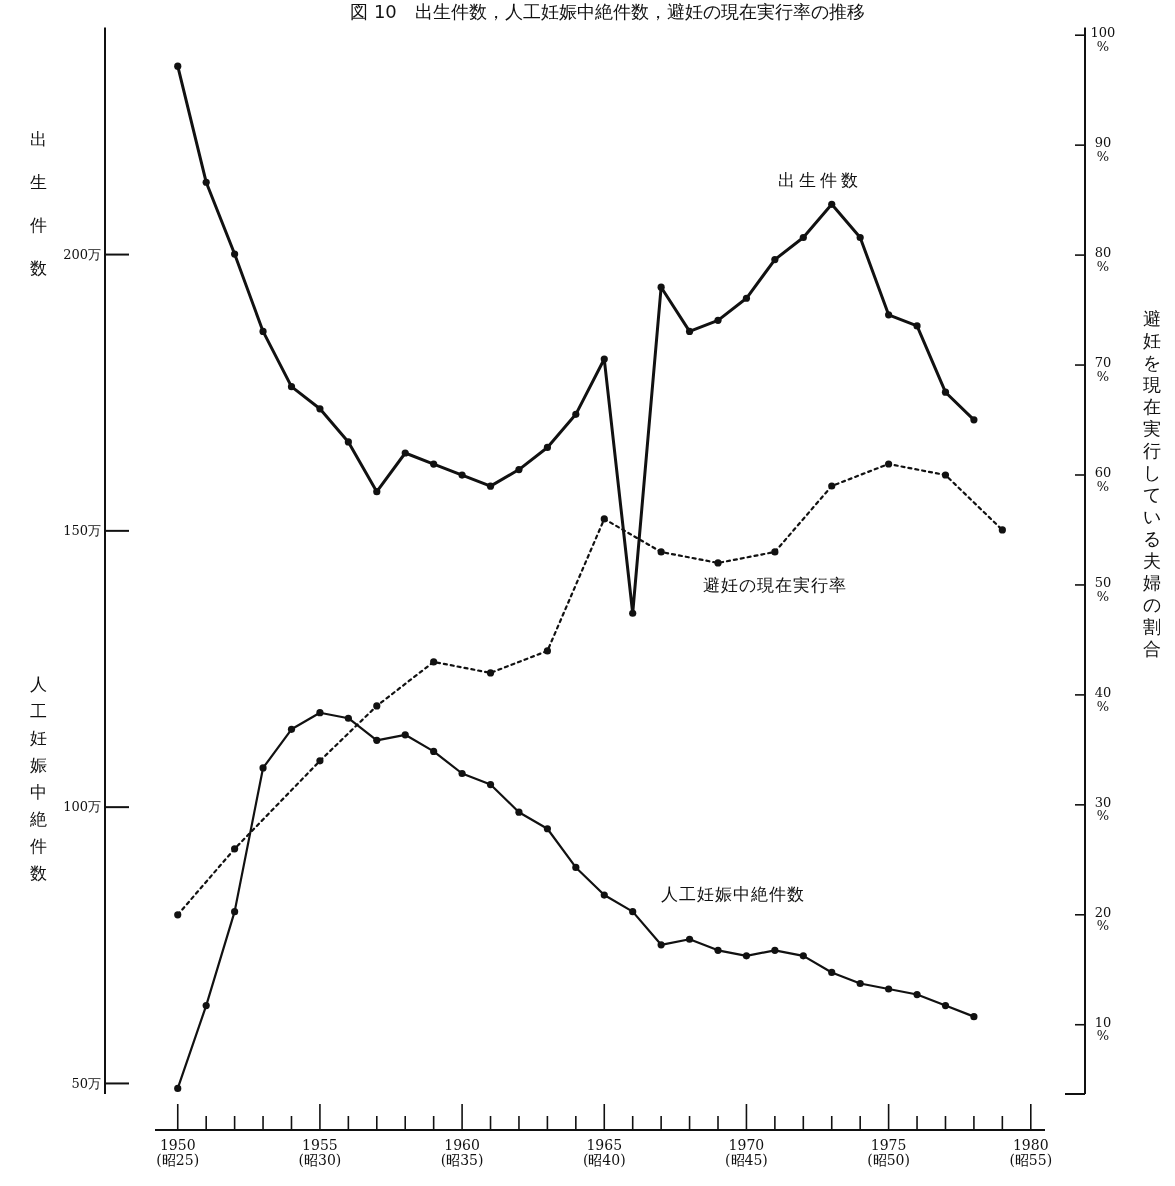 The image size is (1175, 1186). Describe the element at coordinates (746, 1145) in the screenshot. I see `x-tick-label: 1970` at that location.